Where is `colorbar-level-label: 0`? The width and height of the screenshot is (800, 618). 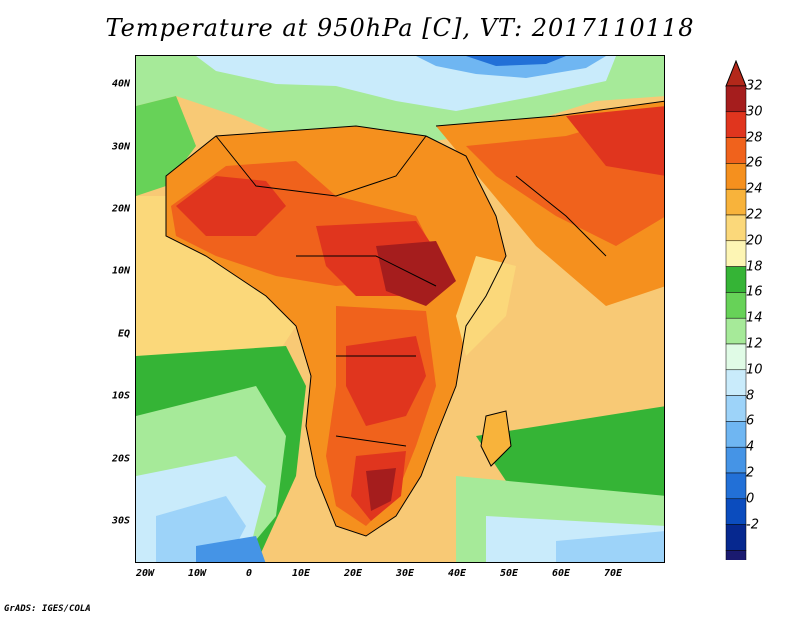 colorbar-level-label: 0 is located at coordinates (750, 499).